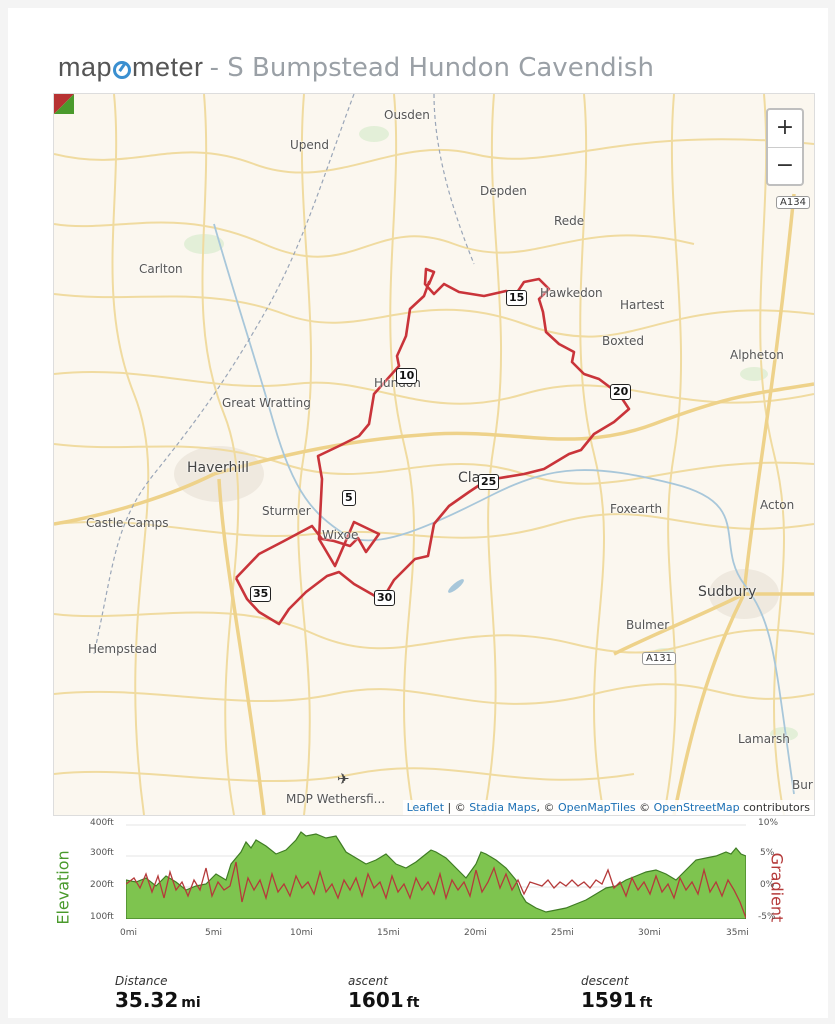  What do you see at coordinates (301, 933) in the screenshot?
I see `x-tick: 10mi` at bounding box center [301, 933].